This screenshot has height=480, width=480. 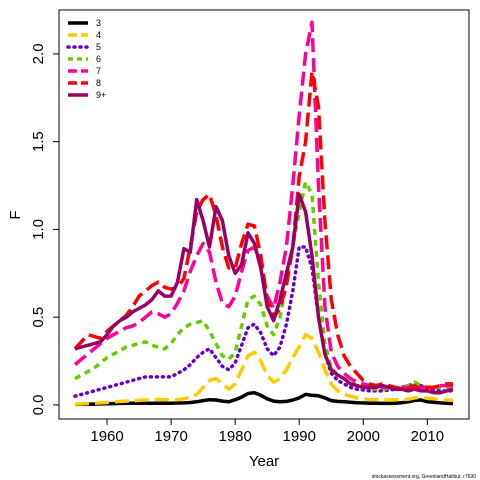 What do you see at coordinates (15, 214) in the screenshot?
I see `y-axis-title: F` at bounding box center [15, 214].